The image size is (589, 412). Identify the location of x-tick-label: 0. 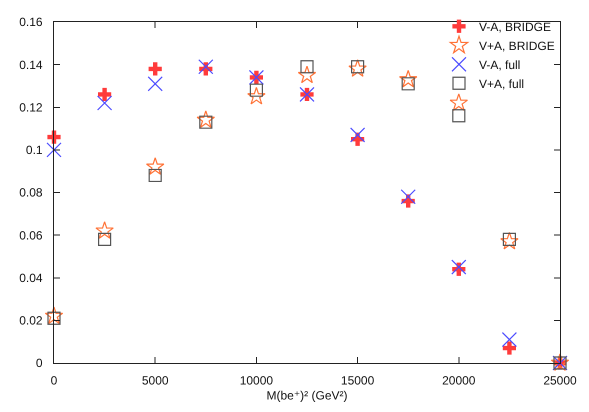
(54, 380).